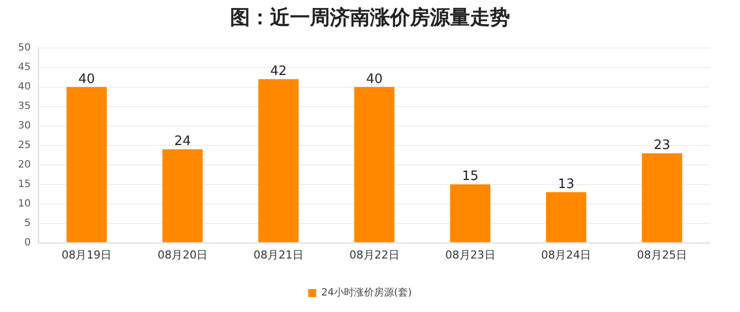 This screenshot has width=740, height=312. I want to click on legend-label: 24小时涨价房源(套), so click(366, 292).